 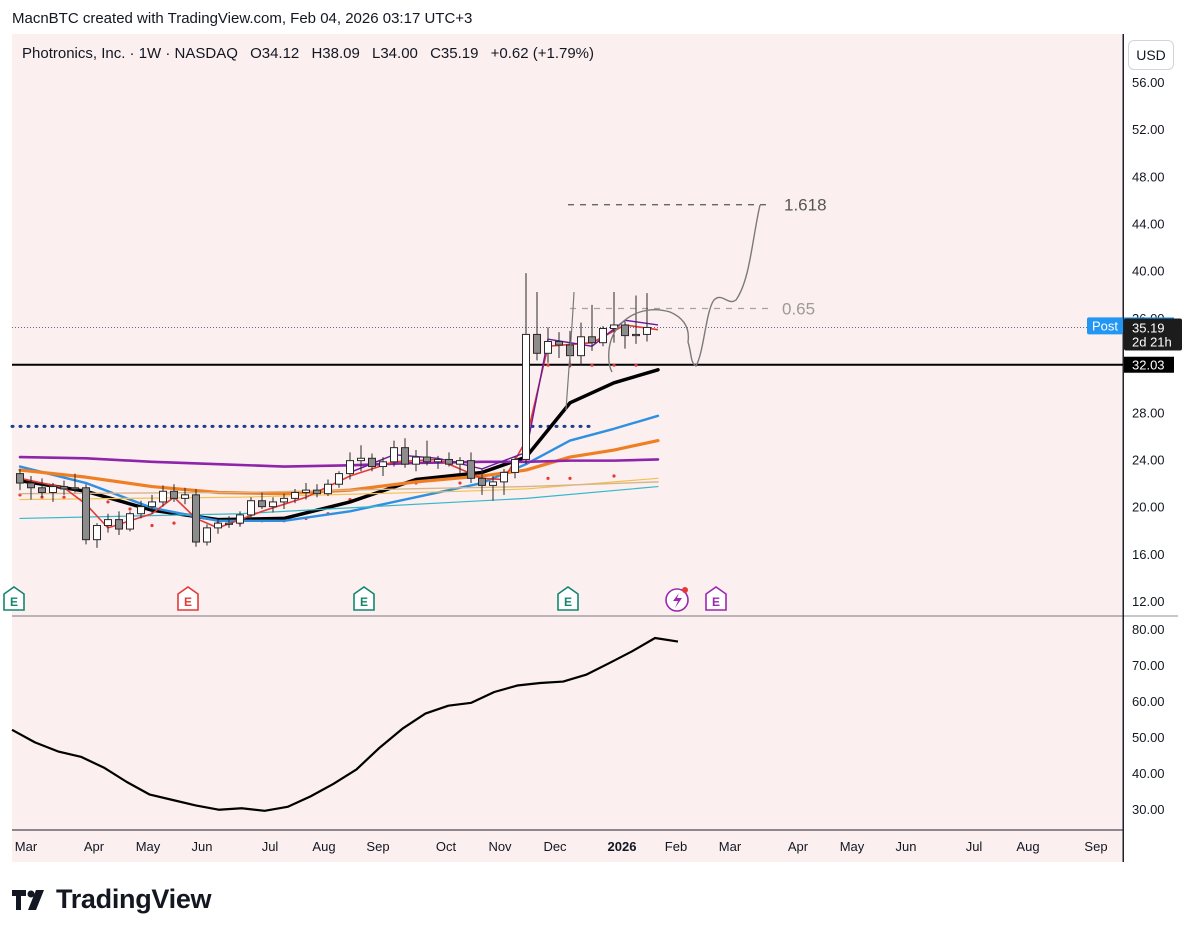 I want to click on time-tick-label: Mar, so click(x=26, y=846).